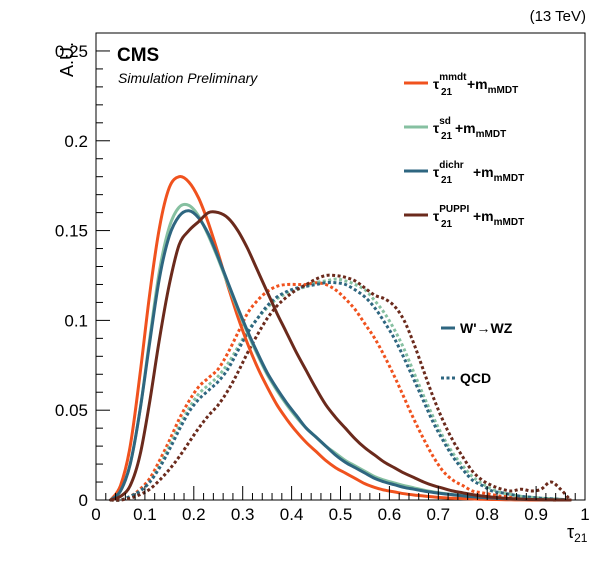 This screenshot has height=574, width=598. What do you see at coordinates (438, 514) in the screenshot?
I see `x-tick-label: 0.7` at bounding box center [438, 514].